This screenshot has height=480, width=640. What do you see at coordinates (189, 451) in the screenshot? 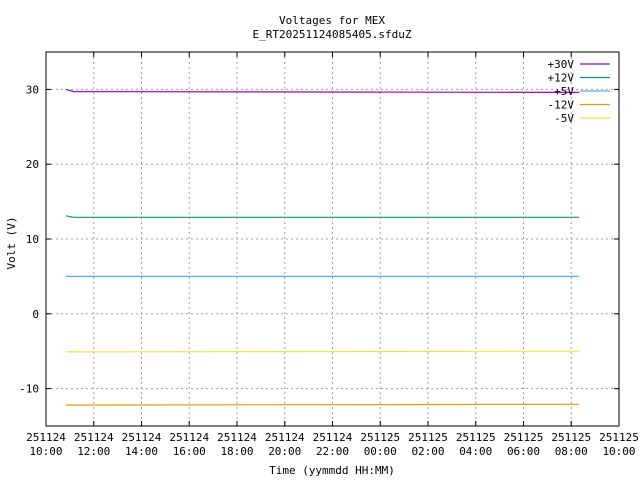
I see `x-tick-time-label: 16:00` at bounding box center [189, 451].